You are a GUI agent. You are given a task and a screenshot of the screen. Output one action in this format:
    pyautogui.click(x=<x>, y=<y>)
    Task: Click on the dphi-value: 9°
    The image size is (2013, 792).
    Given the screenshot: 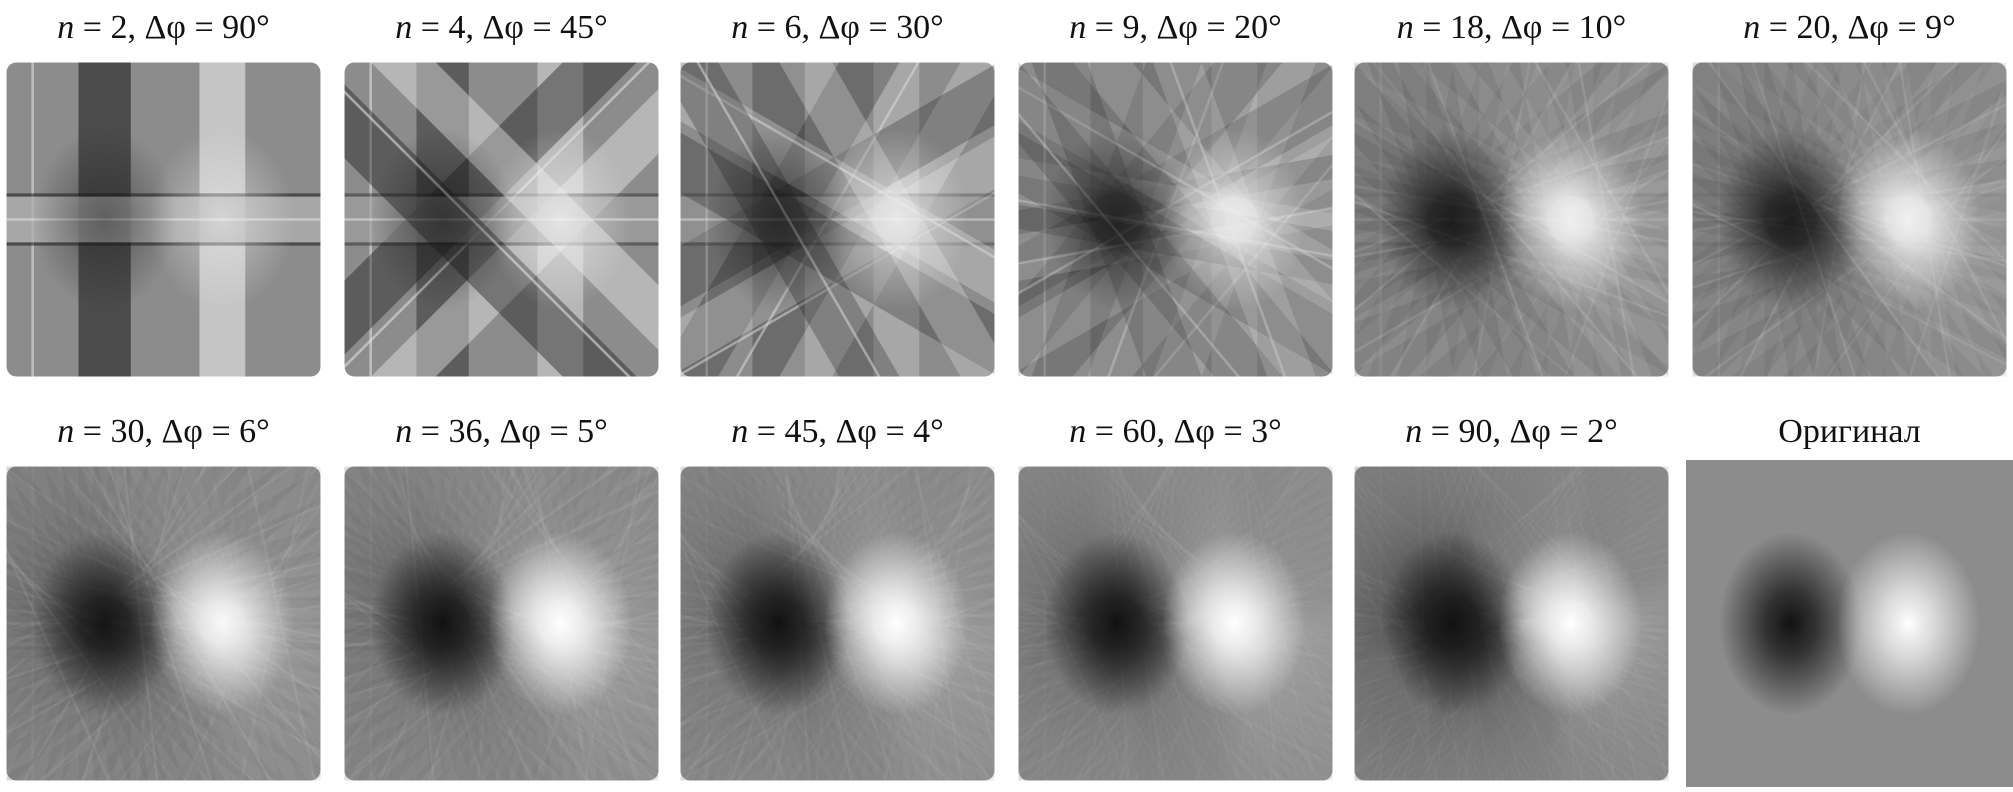 What is the action you would take?
    pyautogui.click(x=1940, y=27)
    